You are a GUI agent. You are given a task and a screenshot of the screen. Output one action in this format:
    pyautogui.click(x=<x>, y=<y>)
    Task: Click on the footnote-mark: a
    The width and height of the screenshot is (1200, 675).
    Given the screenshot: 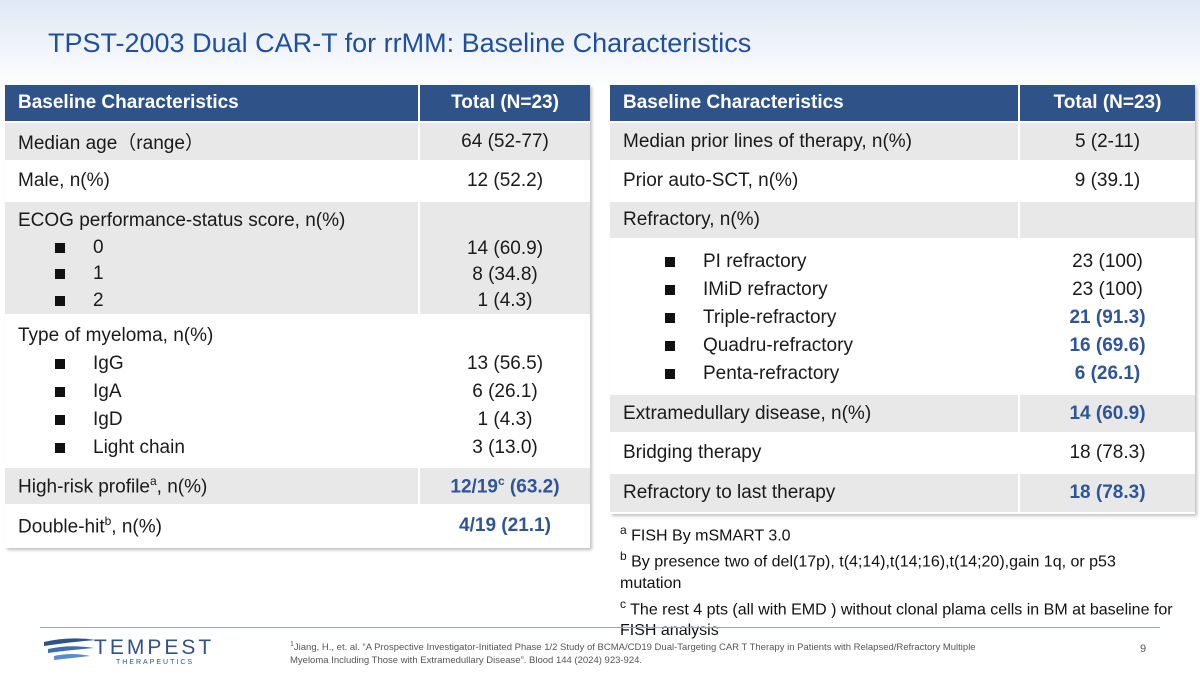 What is the action you would take?
    pyautogui.click(x=623, y=530)
    